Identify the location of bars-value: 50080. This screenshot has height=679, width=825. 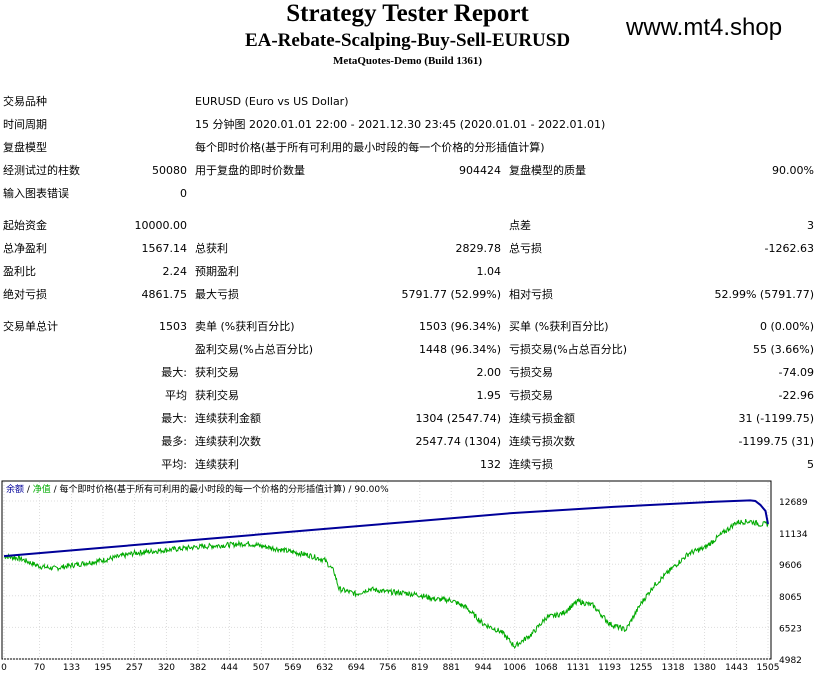
(169, 170).